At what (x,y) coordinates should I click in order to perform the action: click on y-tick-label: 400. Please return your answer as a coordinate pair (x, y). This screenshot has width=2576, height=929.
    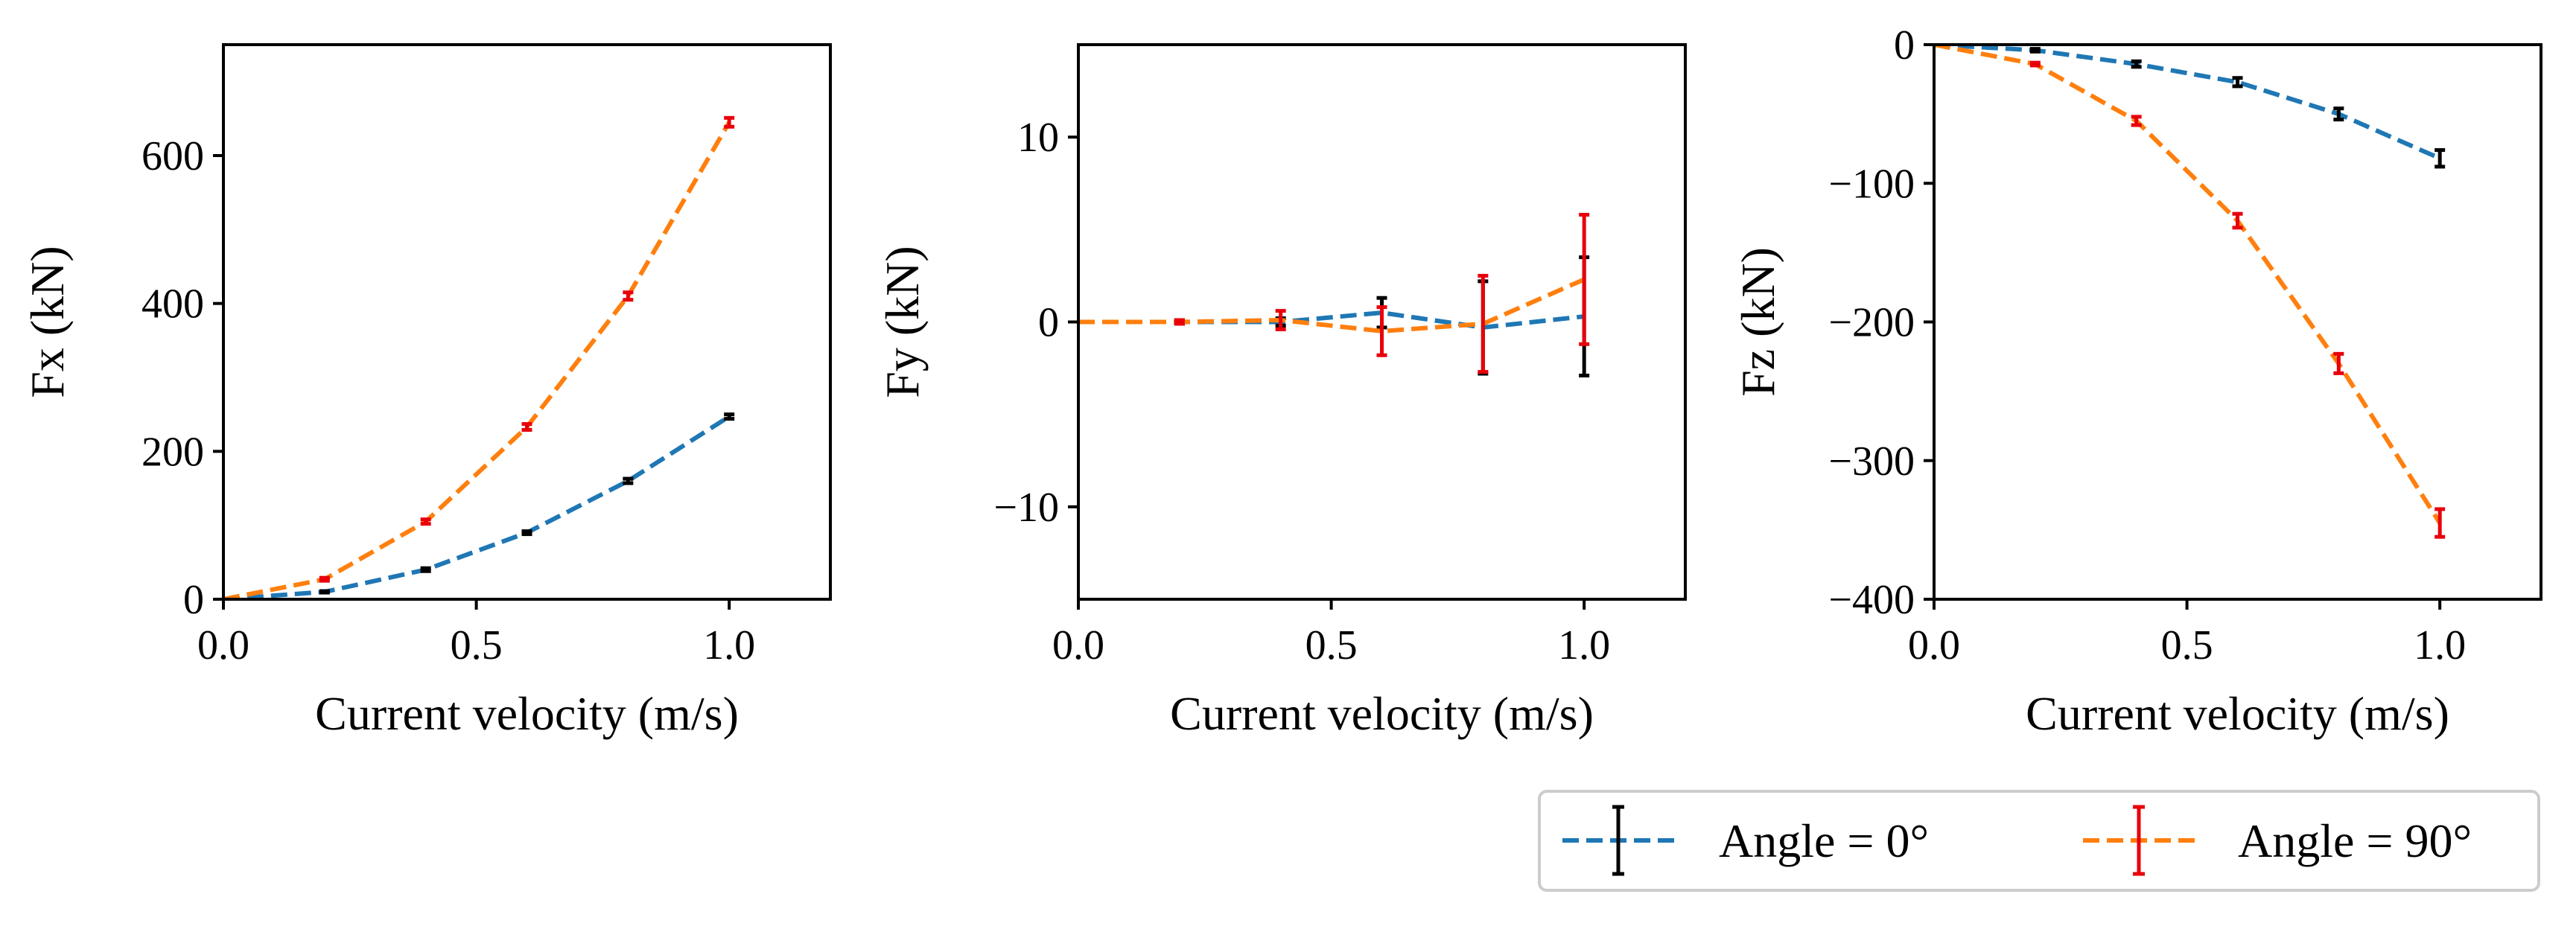
    Looking at the image, I should click on (172, 304).